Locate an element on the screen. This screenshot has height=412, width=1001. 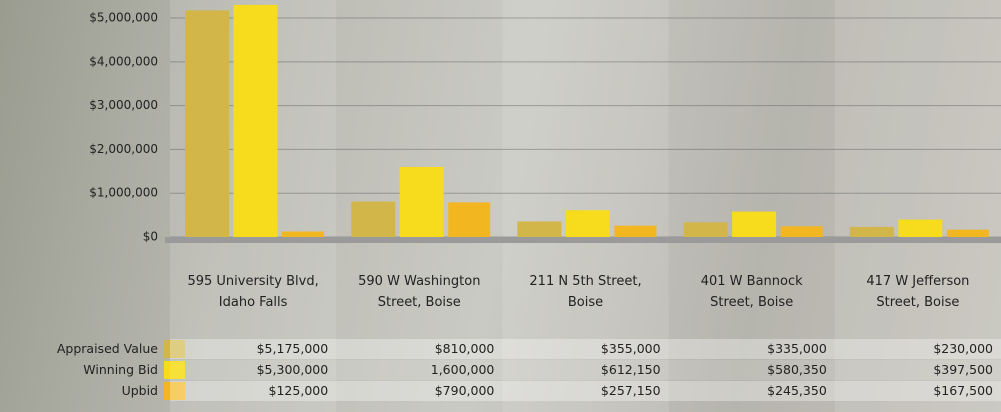
legend-label: Appraised Value is located at coordinates (107, 348).